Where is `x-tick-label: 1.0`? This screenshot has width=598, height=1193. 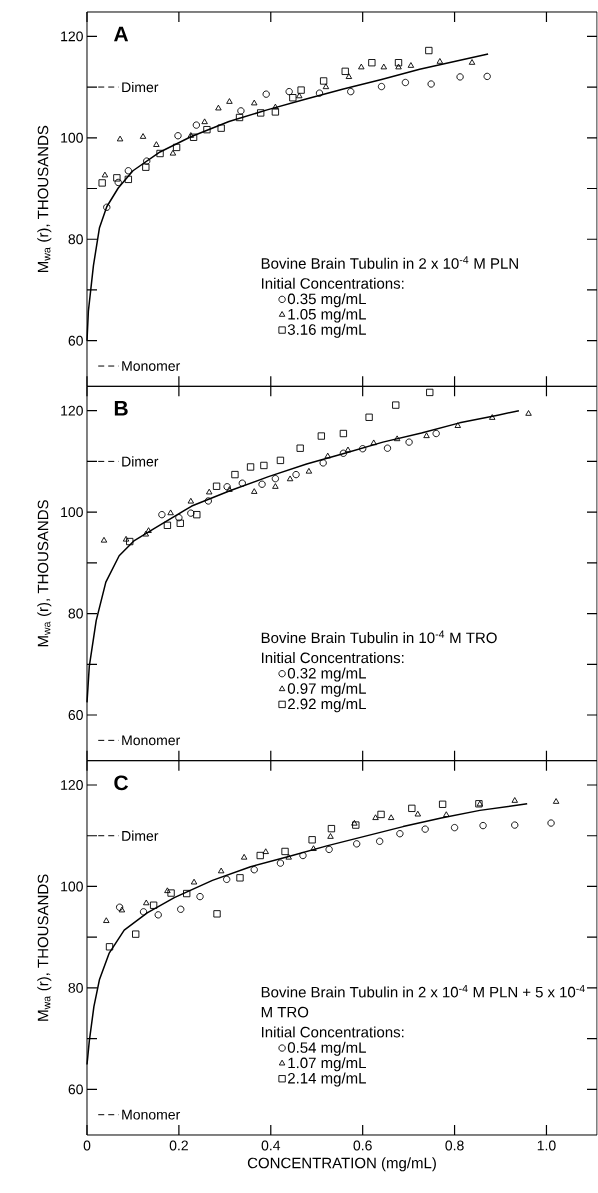
x-tick-label: 1.0 is located at coordinates (546, 1145).